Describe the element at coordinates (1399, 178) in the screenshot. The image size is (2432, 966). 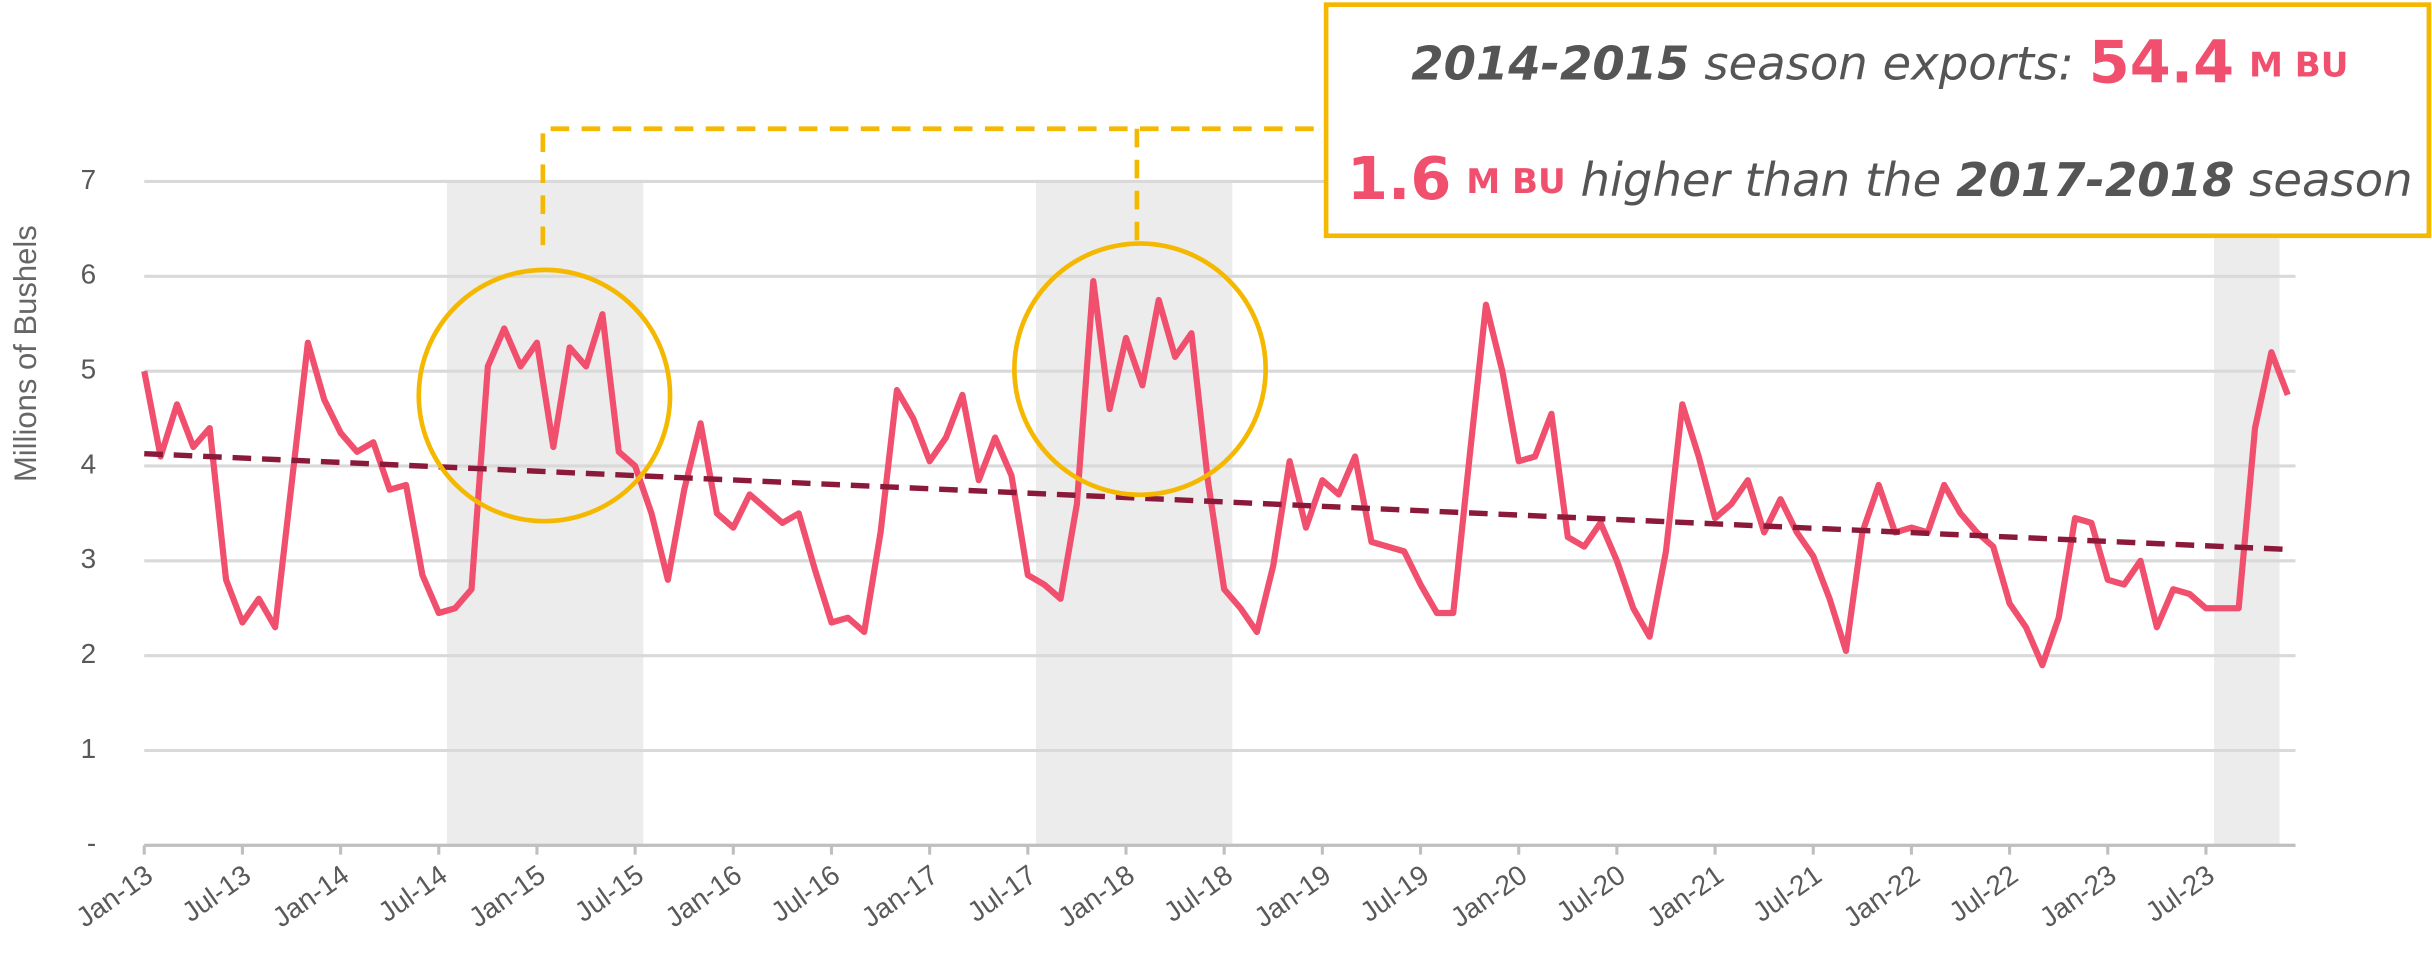
I see `ann-value: 1.6` at that location.